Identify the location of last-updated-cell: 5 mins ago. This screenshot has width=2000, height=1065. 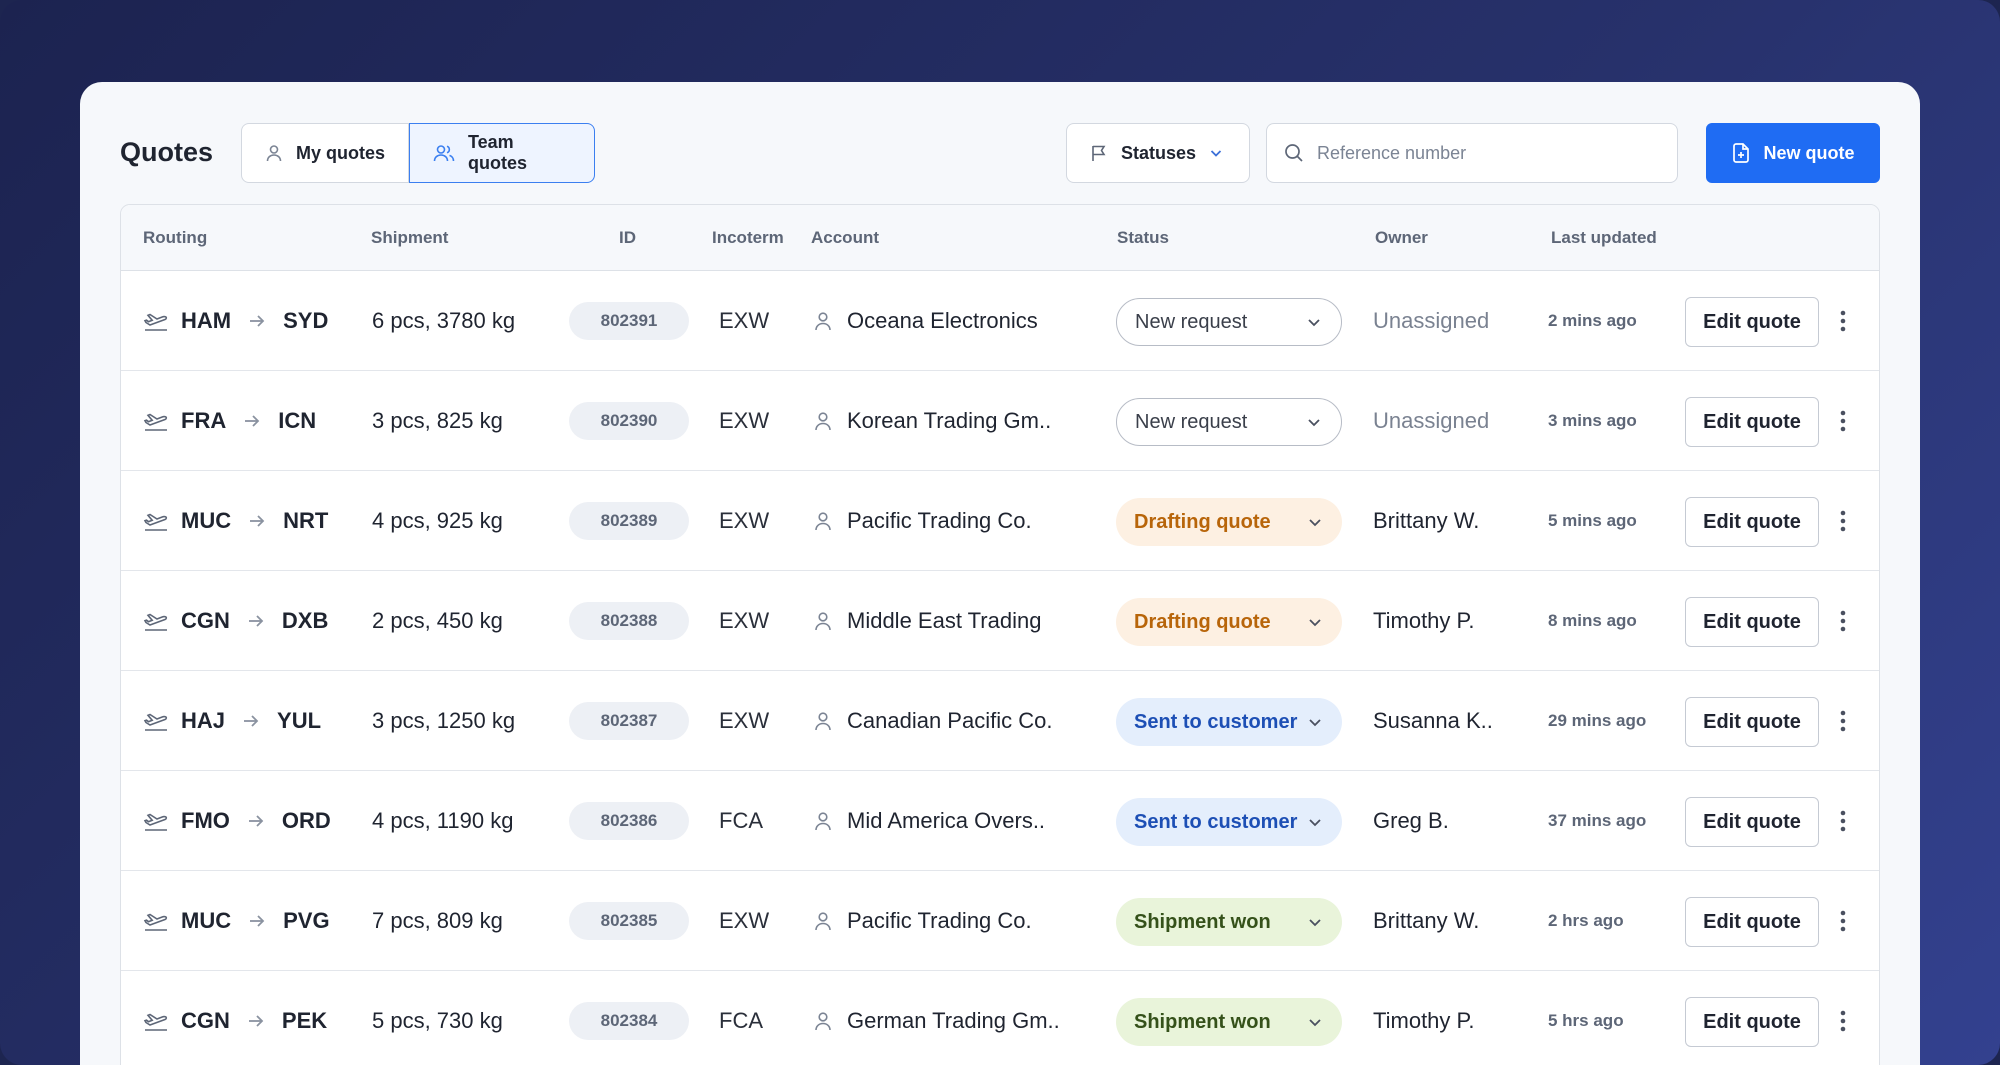
(1592, 520).